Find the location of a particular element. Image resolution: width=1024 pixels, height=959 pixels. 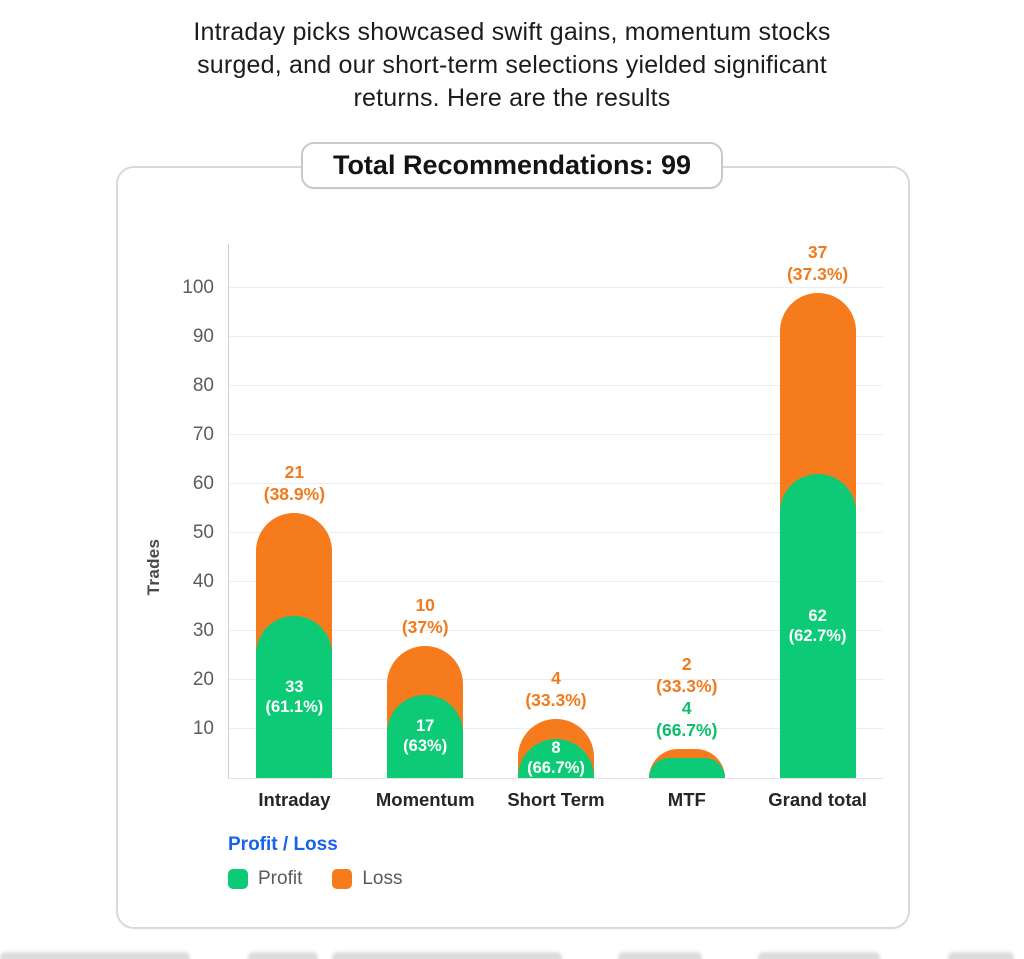

bar-intraday-profit-label: 33 (61.1%) is located at coordinates (294, 697).